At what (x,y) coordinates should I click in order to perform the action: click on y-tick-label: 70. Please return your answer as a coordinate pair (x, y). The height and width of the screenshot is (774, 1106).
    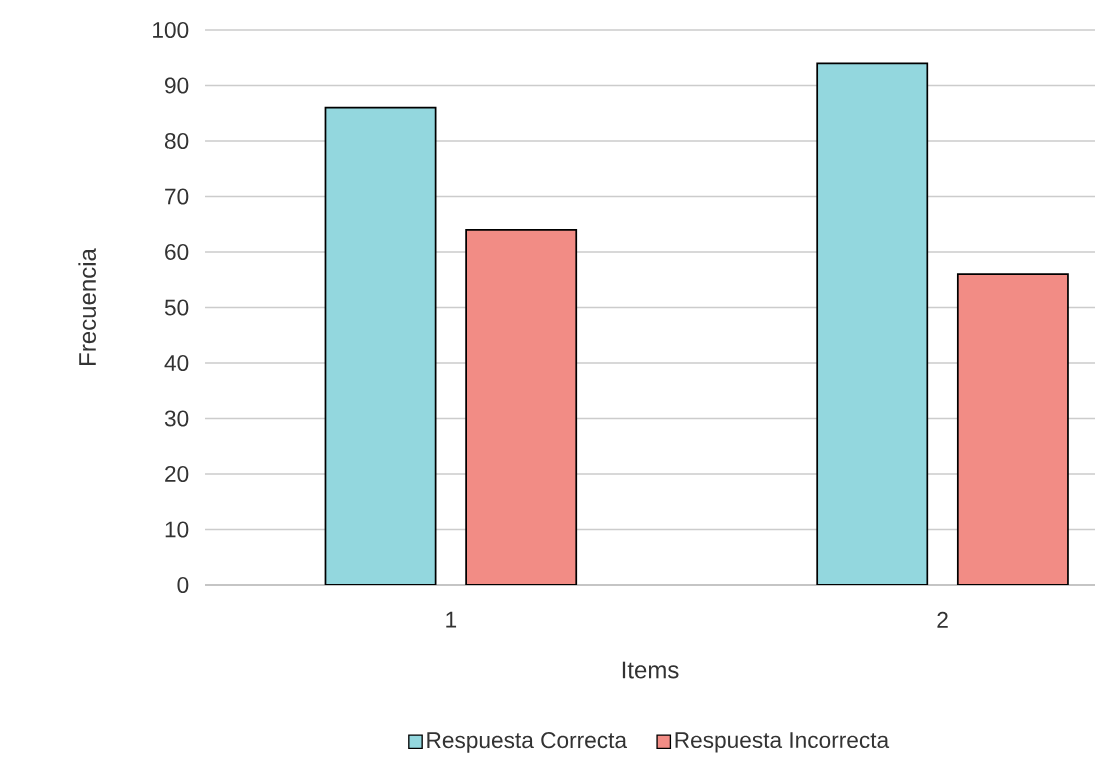
    Looking at the image, I should click on (177, 196).